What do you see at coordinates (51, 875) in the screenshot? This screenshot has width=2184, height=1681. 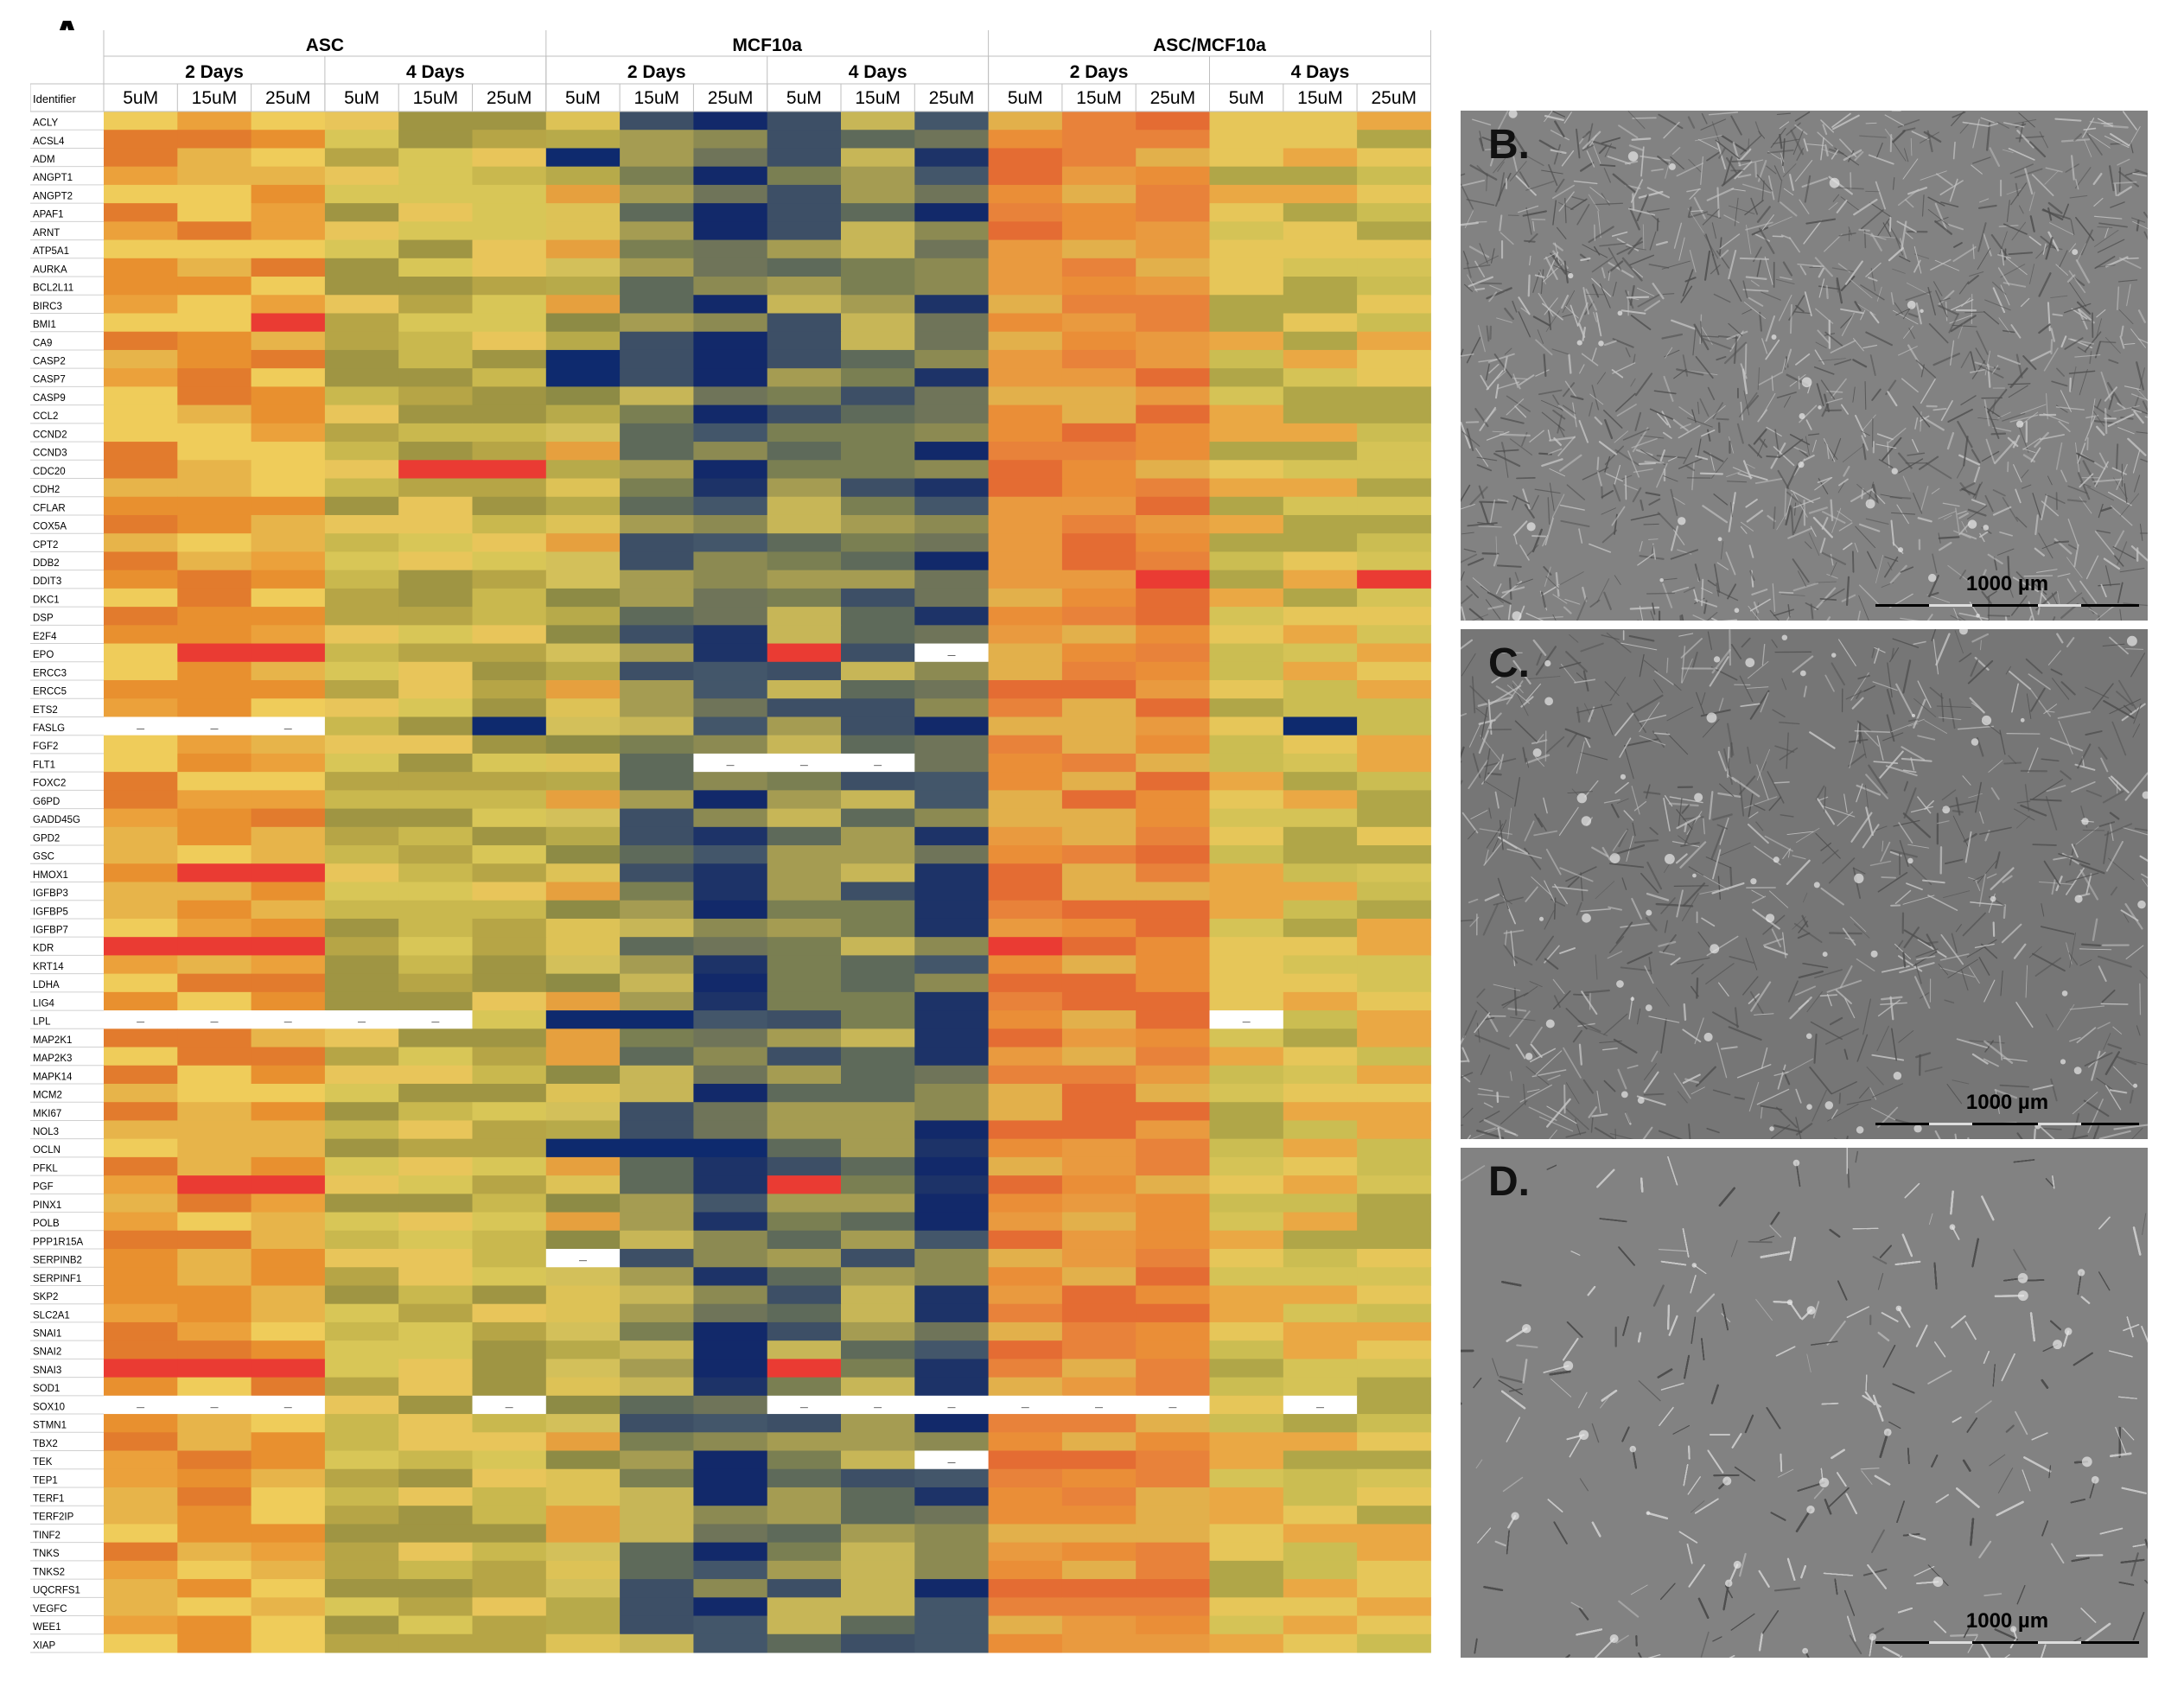 I see `gene-label: HMOX1` at bounding box center [51, 875].